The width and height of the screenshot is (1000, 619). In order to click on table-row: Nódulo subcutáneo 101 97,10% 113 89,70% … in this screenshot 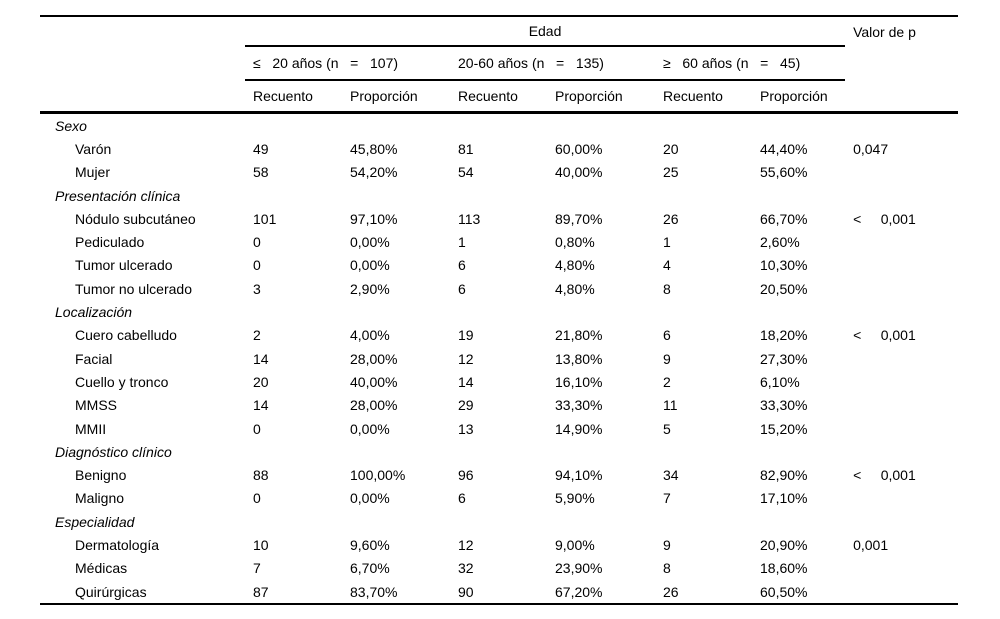, I will do `click(499, 218)`.